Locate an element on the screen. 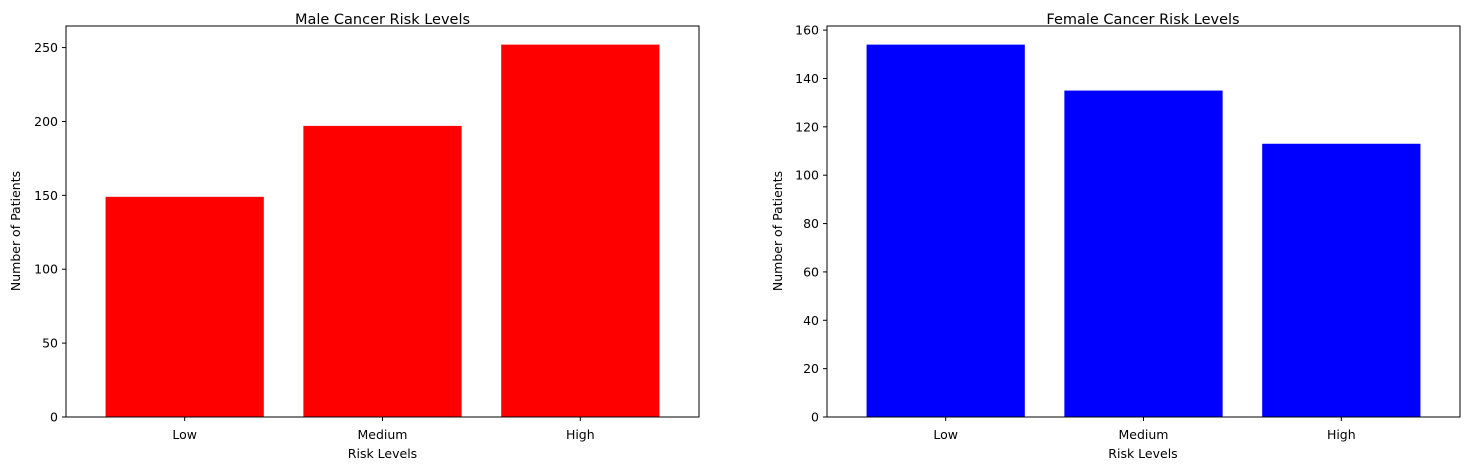 The width and height of the screenshot is (1470, 470). chart-title: Male Cancer Risk Levels is located at coordinates (382, 20).